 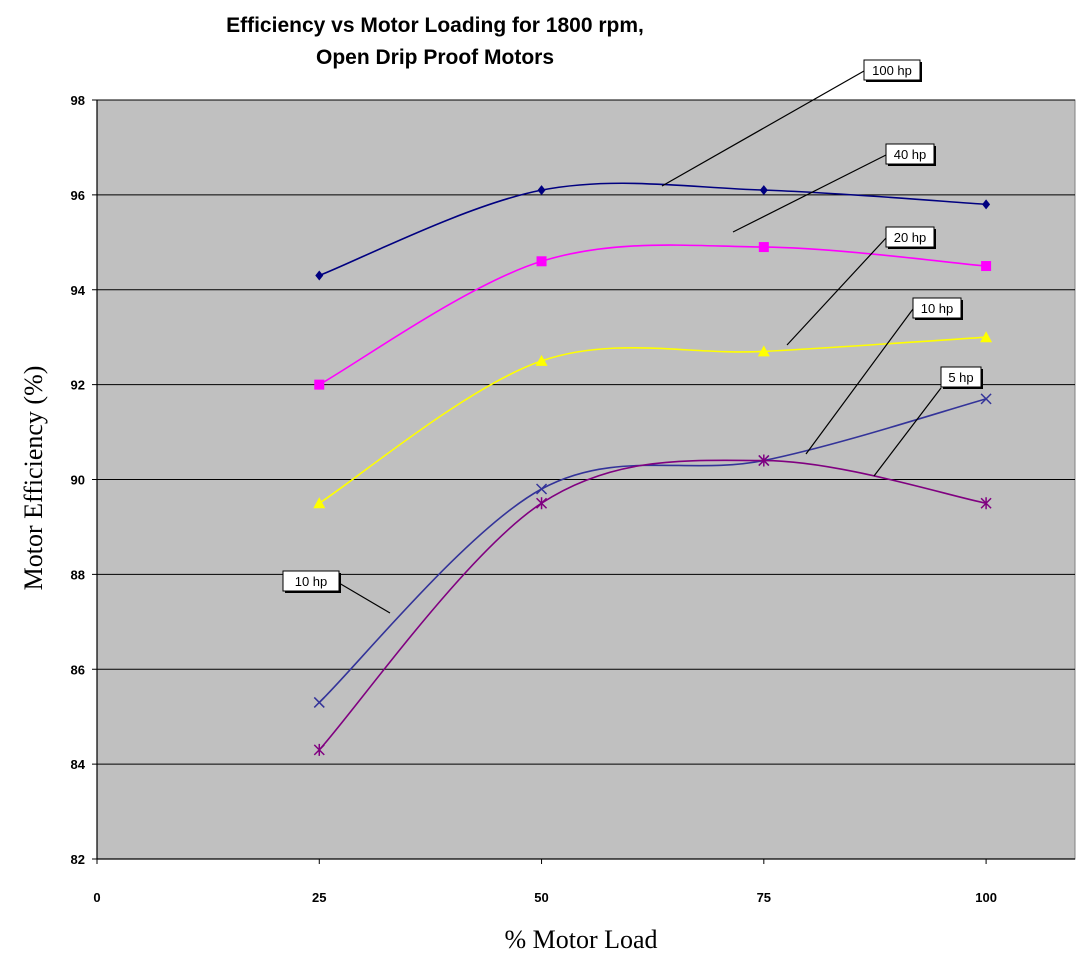 I want to click on callout-100-hp: 100 hp, so click(x=791, y=123).